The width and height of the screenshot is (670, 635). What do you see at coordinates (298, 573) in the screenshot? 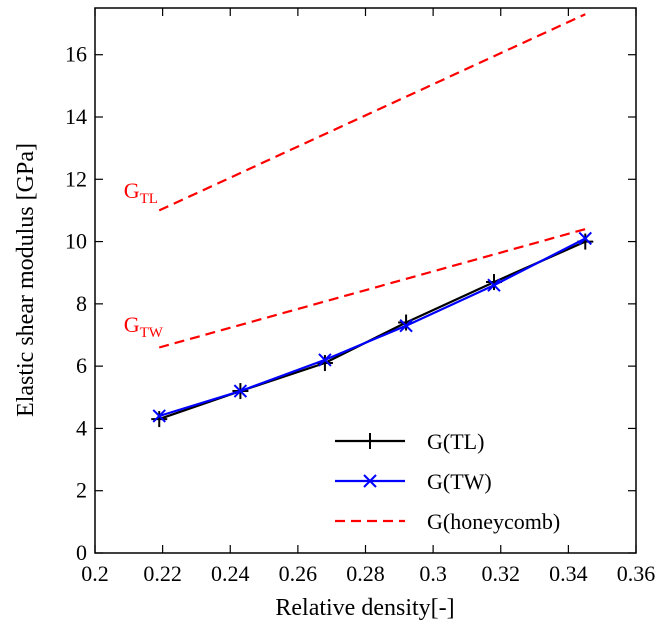
I see `x-tick-label: 0.26` at bounding box center [298, 573].